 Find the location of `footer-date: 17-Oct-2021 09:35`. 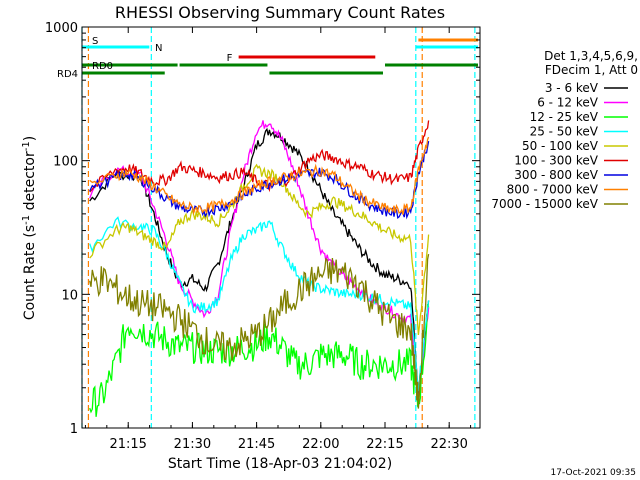

footer-date: 17-Oct-2021 09:35 is located at coordinates (593, 473).